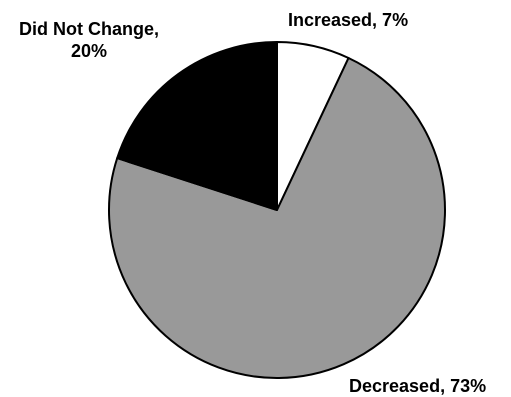 The height and width of the screenshot is (397, 511). Describe the element at coordinates (89, 29) in the screenshot. I see `data-label-did-not-change-line1: Did Not Change,` at that location.